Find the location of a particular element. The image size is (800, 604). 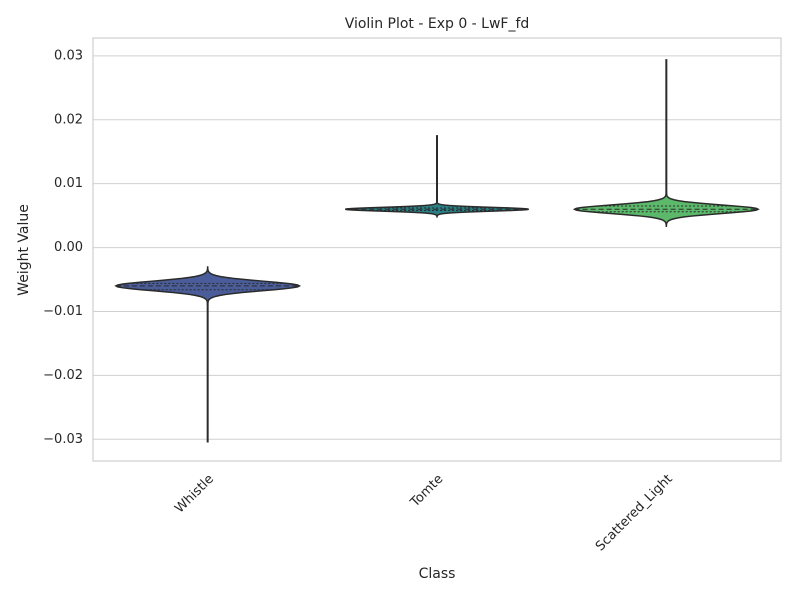

x-tick-label: Whistle is located at coordinates (194, 494).